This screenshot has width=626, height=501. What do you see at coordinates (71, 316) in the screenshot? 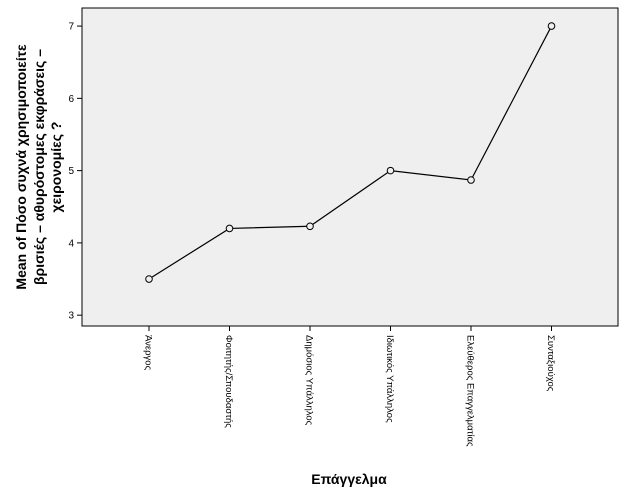
I see `y-tick-label: 3` at bounding box center [71, 316].